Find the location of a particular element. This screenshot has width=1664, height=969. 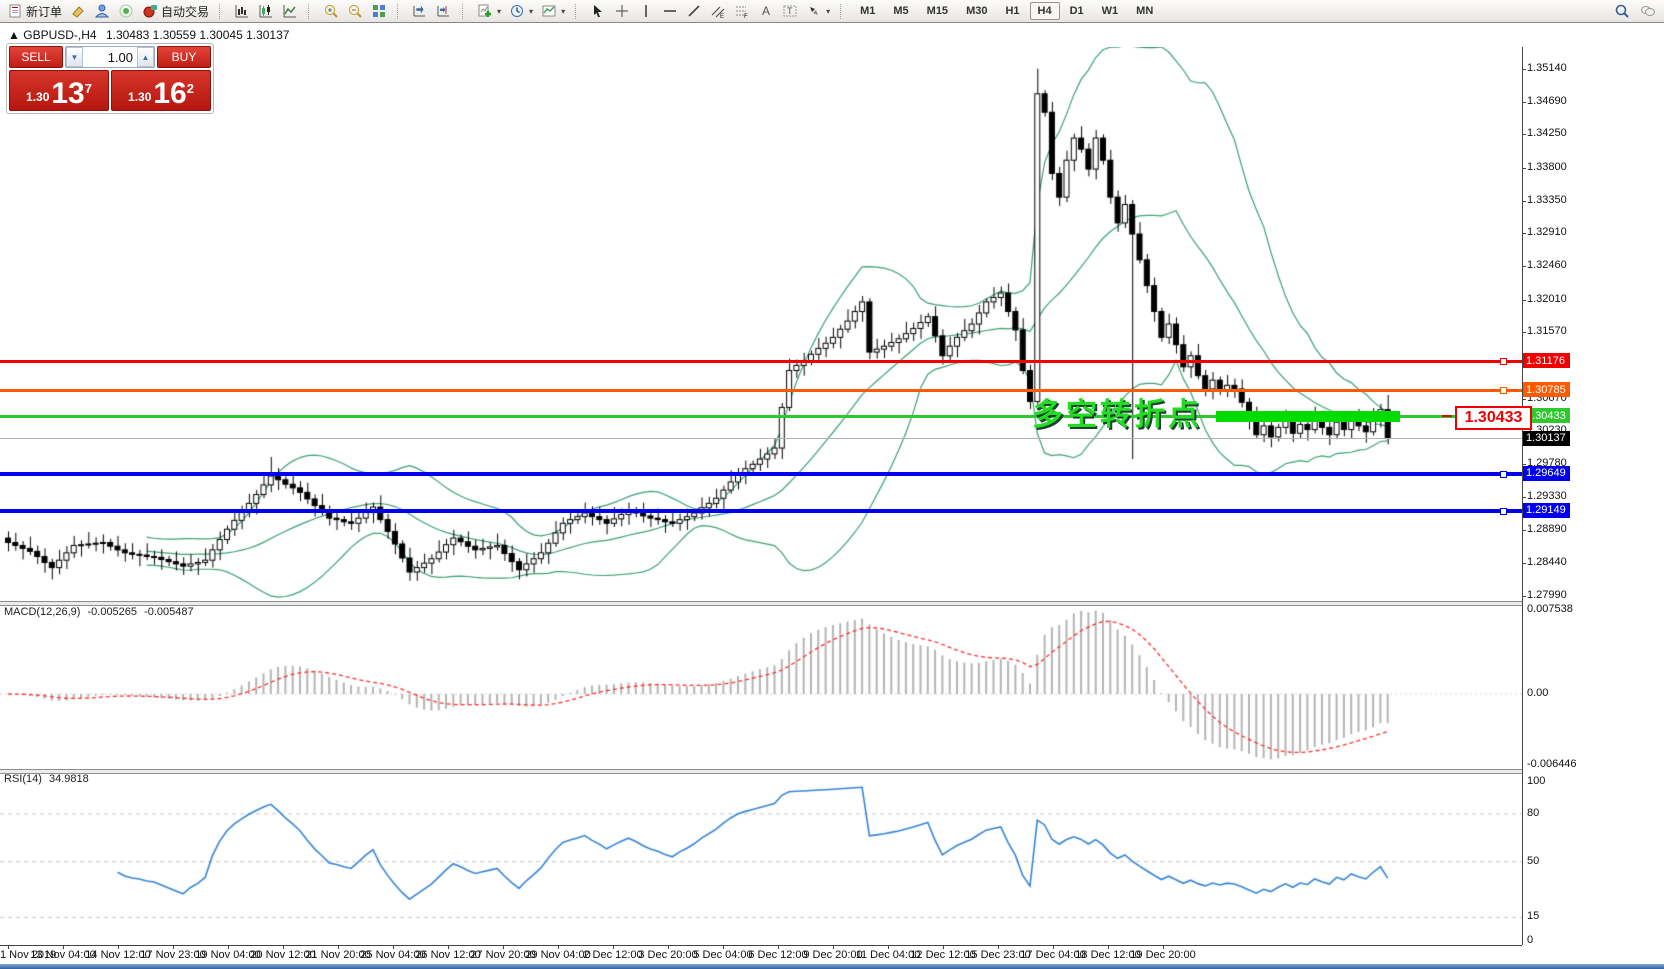

buy-price-big: 16 is located at coordinates (170, 93).